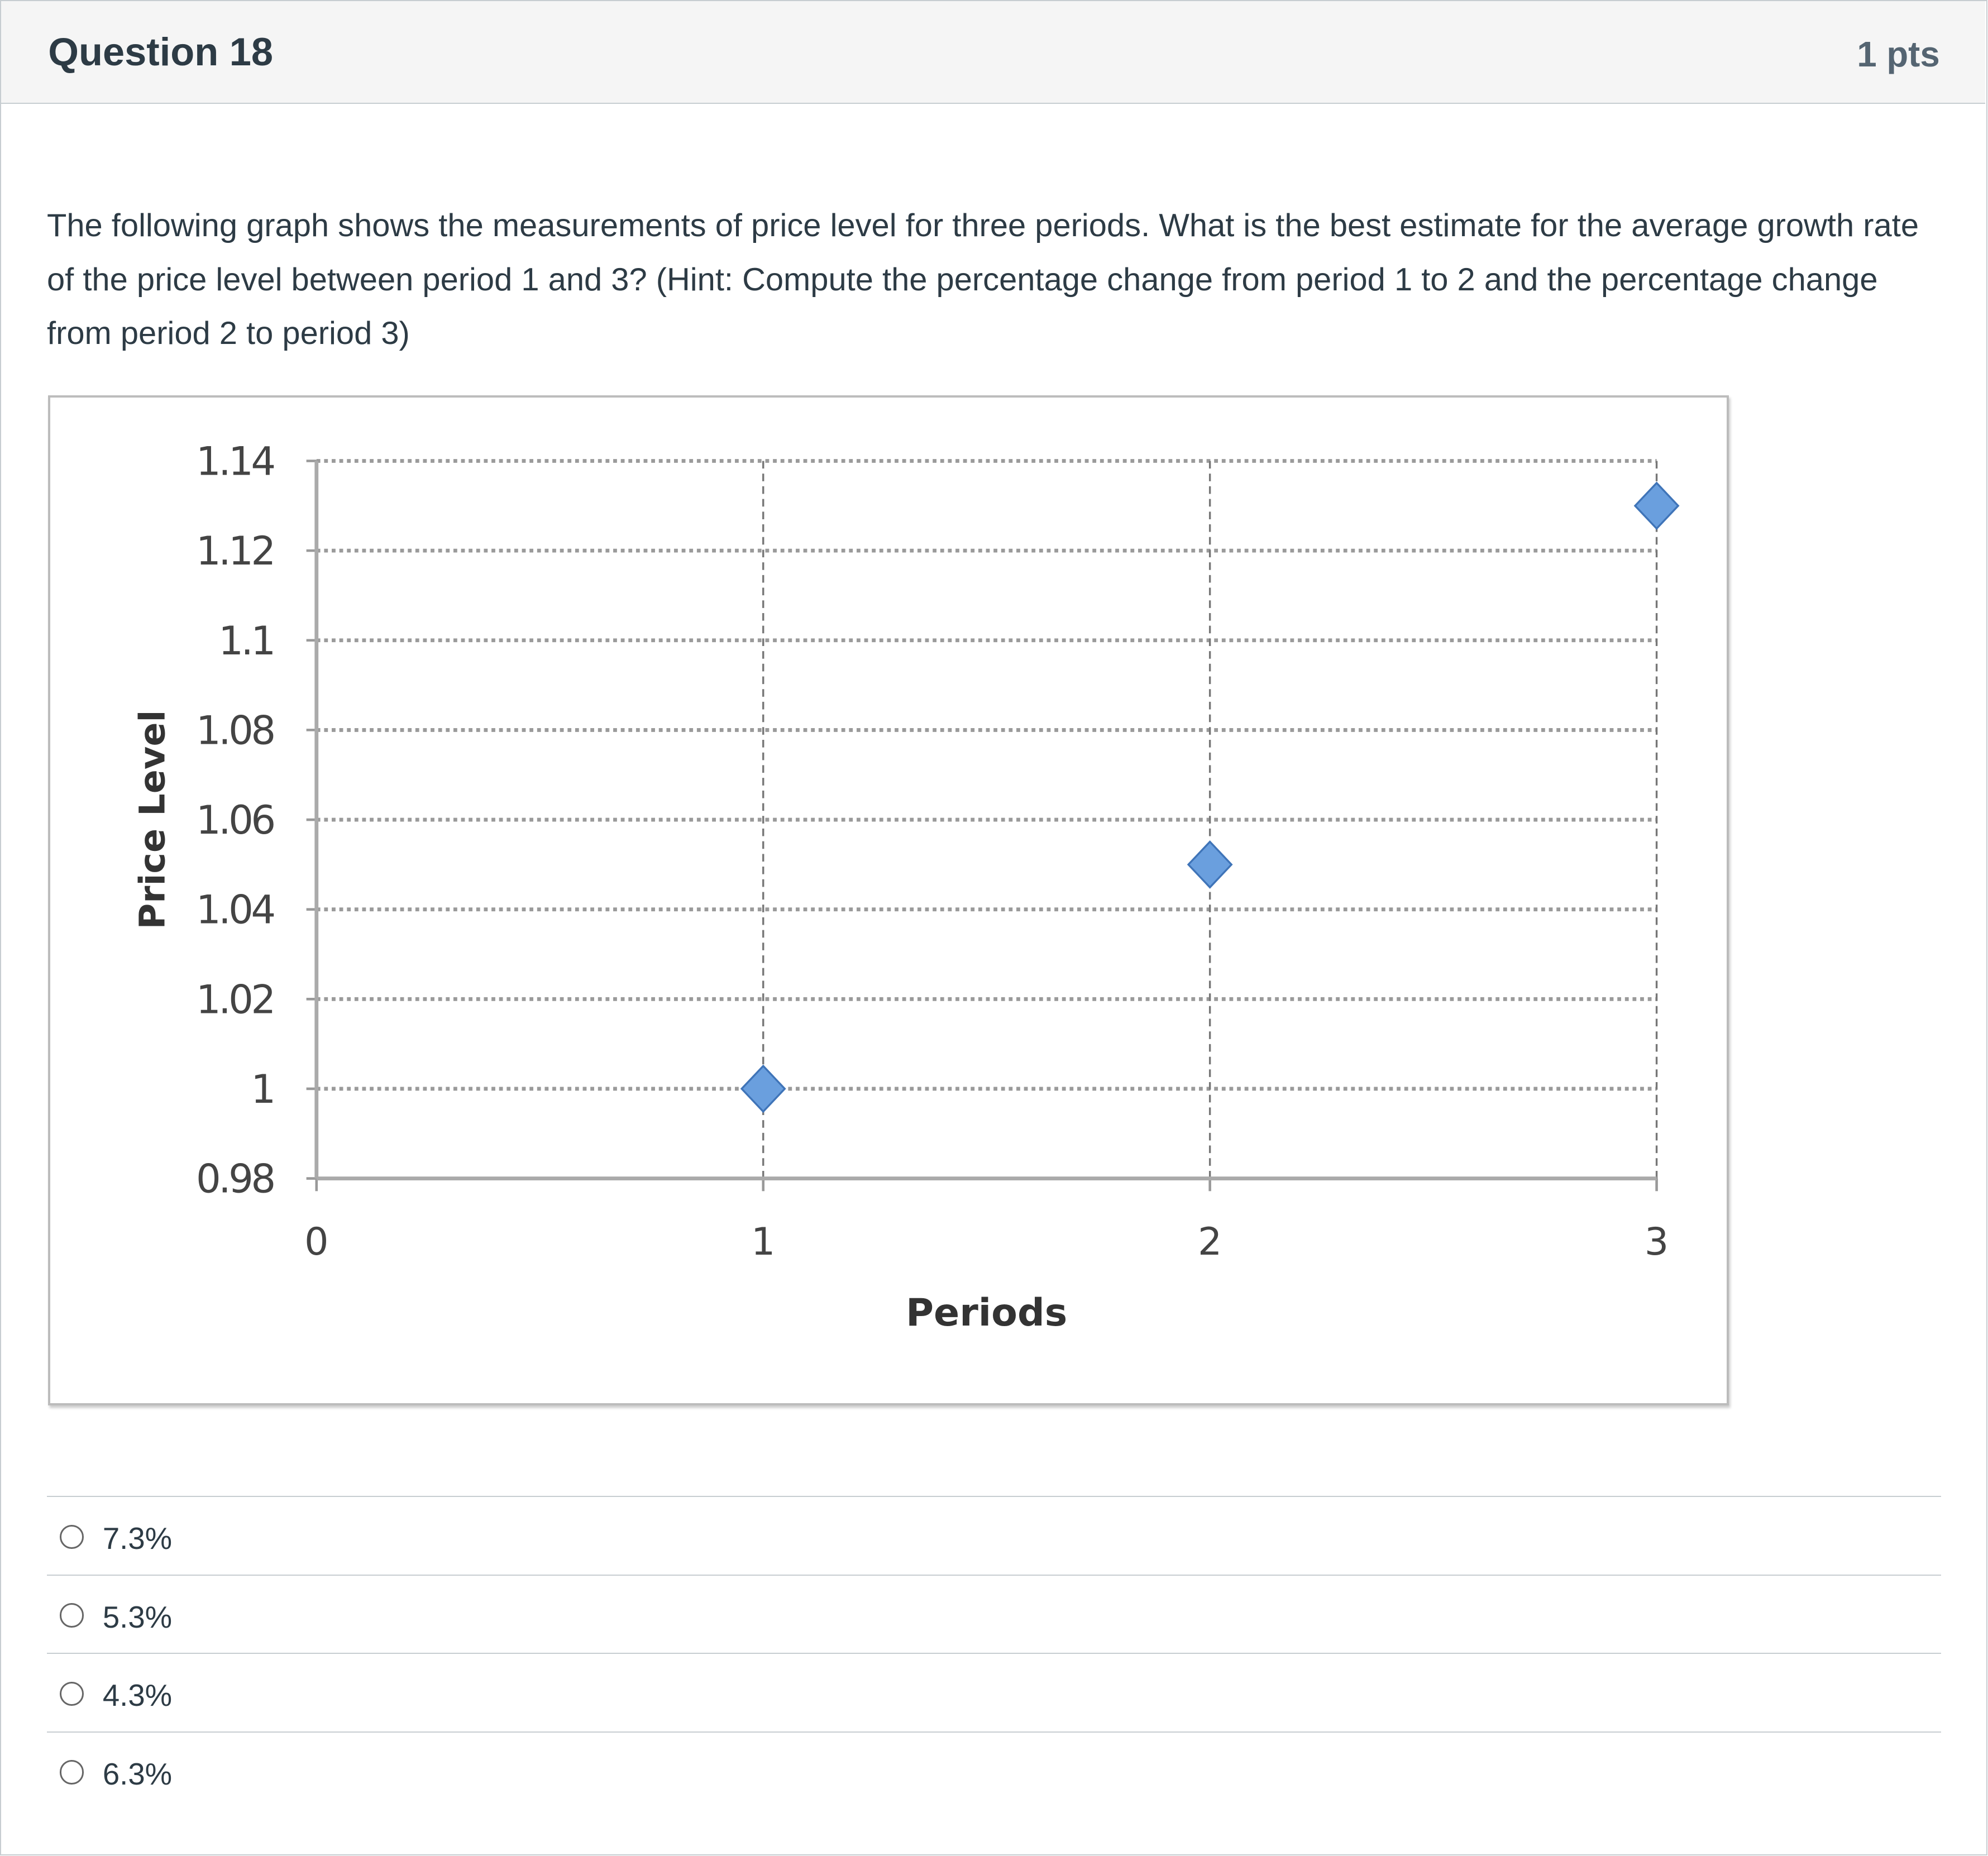  I want to click on answer-option: 6.3%, so click(994, 1770).